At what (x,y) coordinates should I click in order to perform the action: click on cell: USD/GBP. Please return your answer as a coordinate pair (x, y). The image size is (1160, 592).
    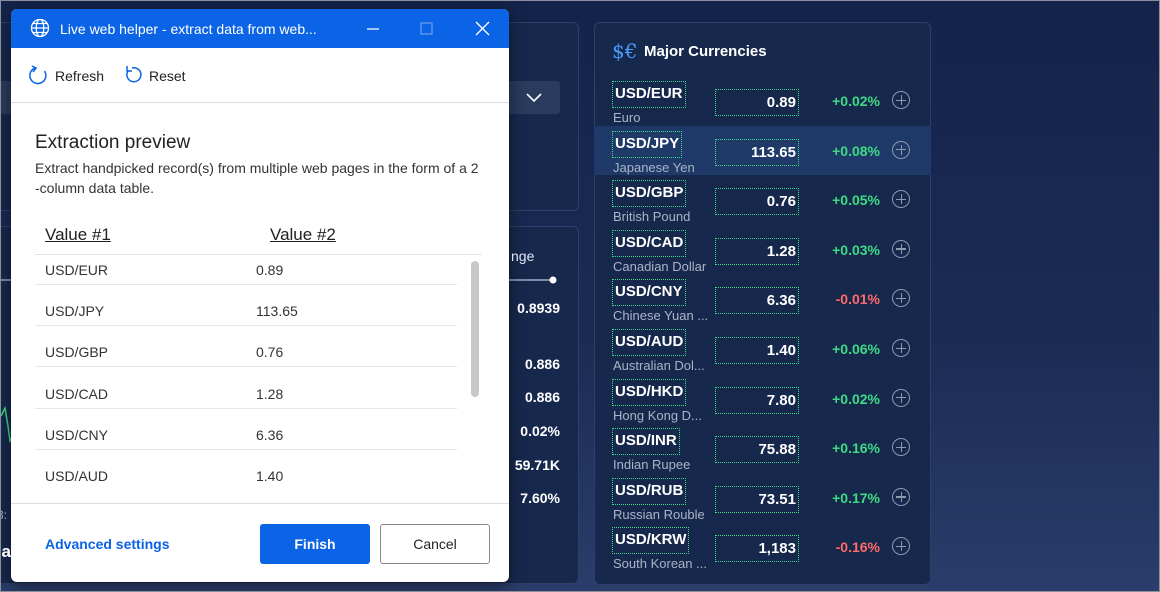
    Looking at the image, I should click on (77, 352).